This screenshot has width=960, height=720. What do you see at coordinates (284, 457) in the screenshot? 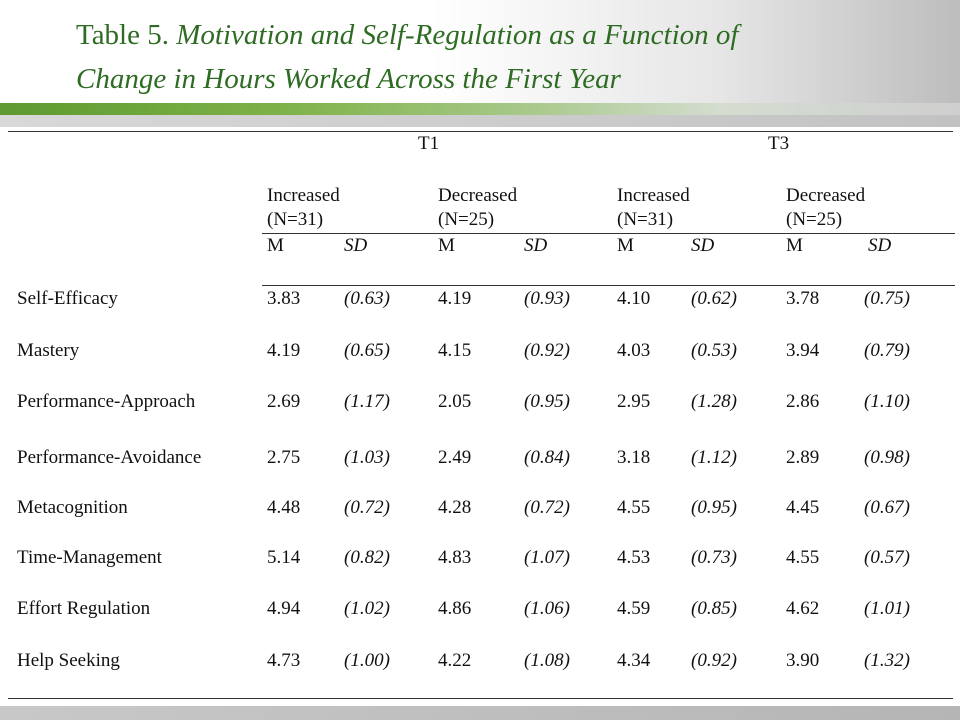
I see `cell-mean: 2.75` at bounding box center [284, 457].